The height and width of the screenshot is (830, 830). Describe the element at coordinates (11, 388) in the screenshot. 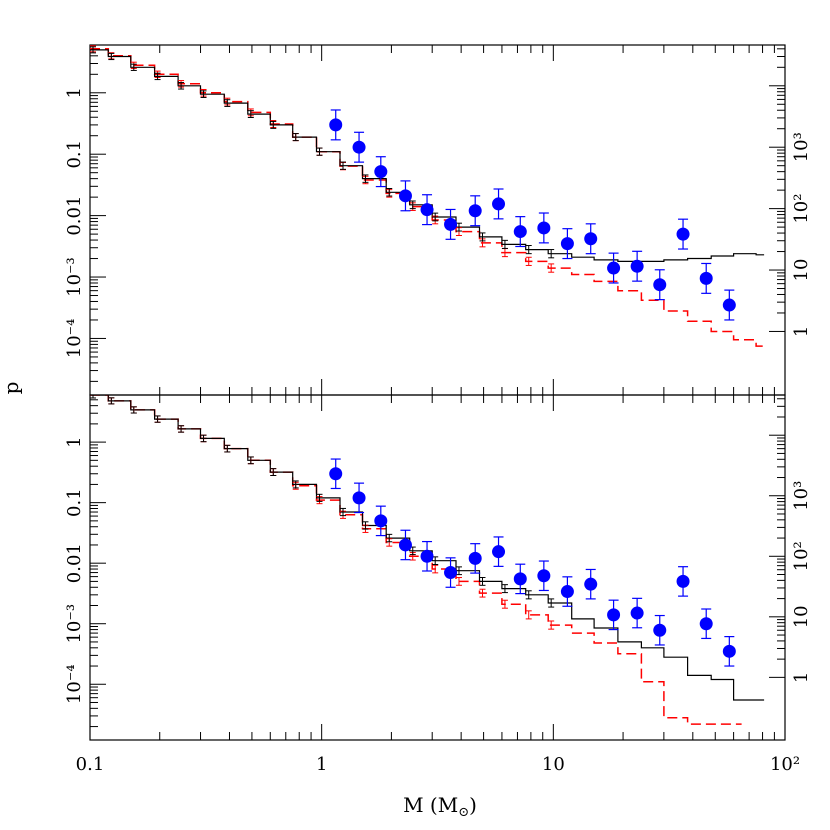

I see `y-axis-title: p` at that location.